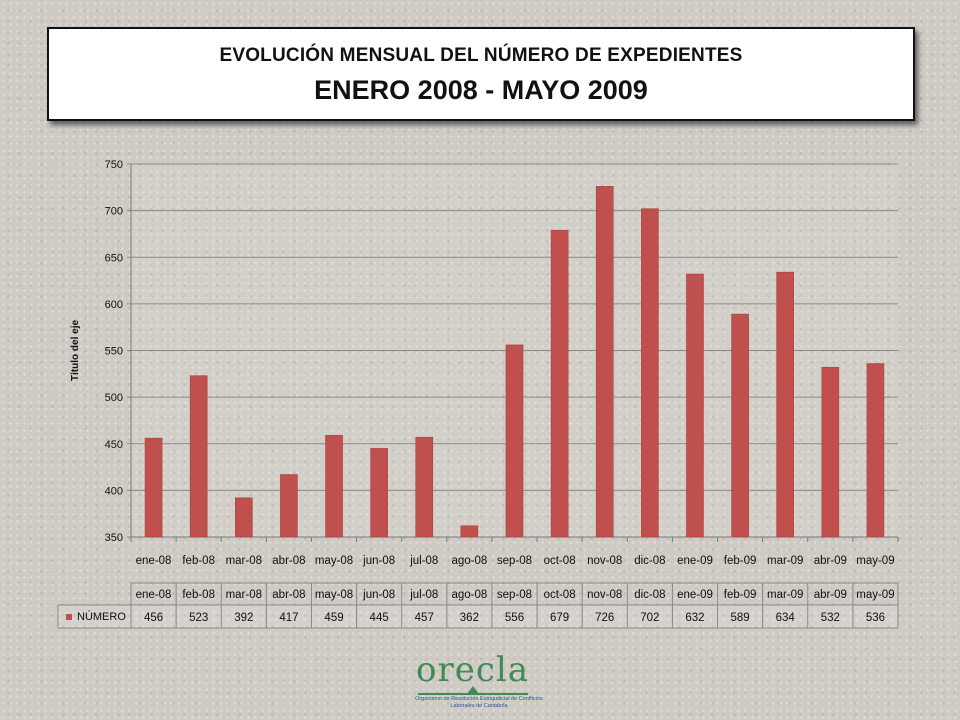 Image resolution: width=960 pixels, height=720 pixels. I want to click on x-tick-label: feb-09, so click(740, 561).